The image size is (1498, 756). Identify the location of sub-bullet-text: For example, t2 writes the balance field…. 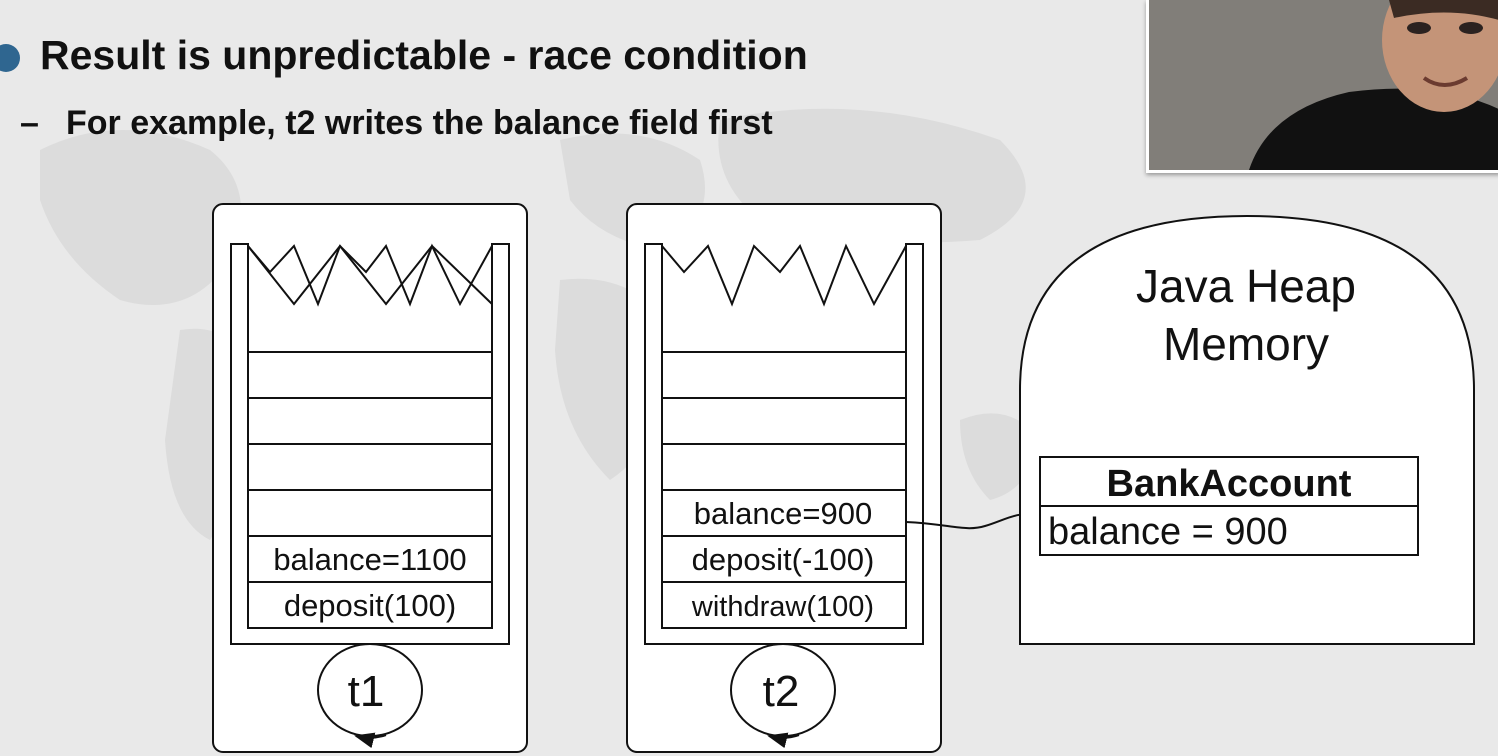
(419, 123).